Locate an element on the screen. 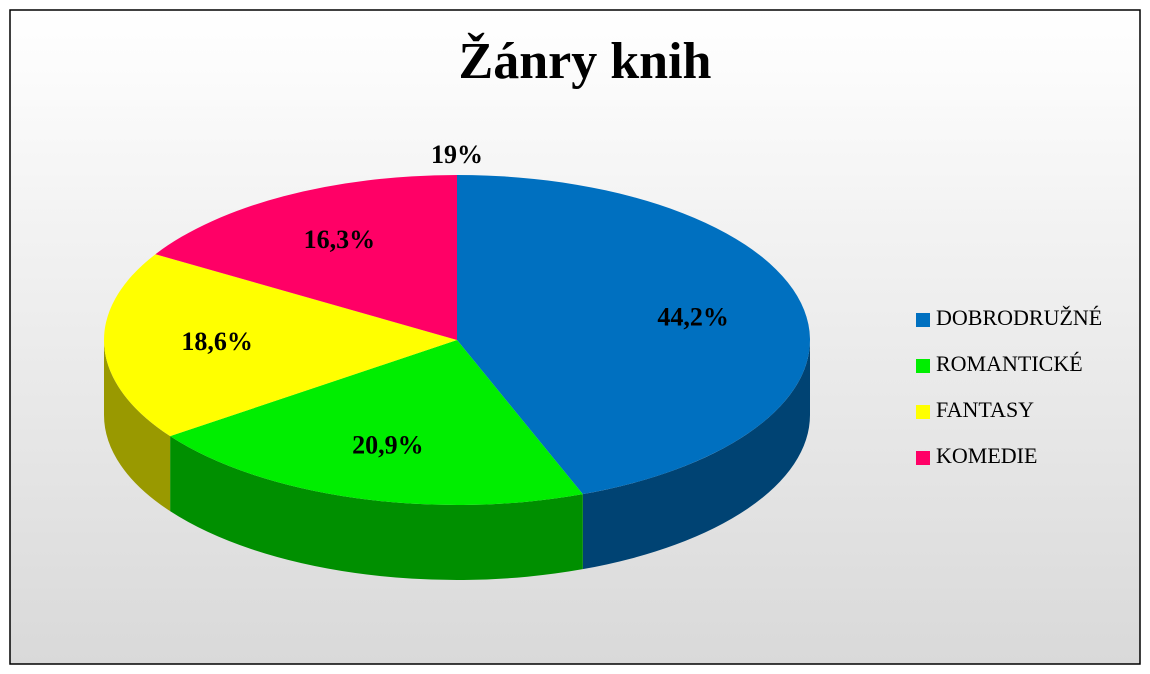 This screenshot has width=1150, height=674. annotation: 19% is located at coordinates (457, 154).